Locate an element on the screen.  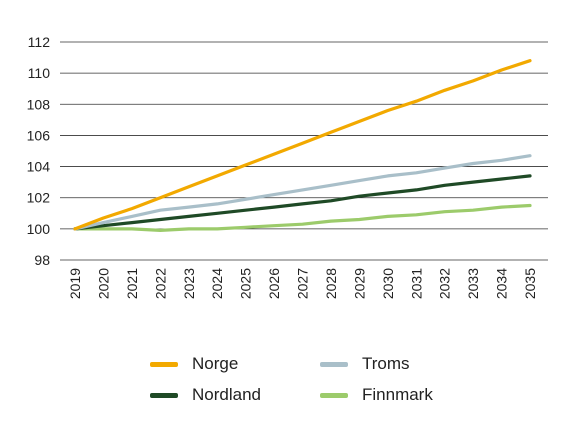
data-point-finnmark-2034 is located at coordinates (501, 207).